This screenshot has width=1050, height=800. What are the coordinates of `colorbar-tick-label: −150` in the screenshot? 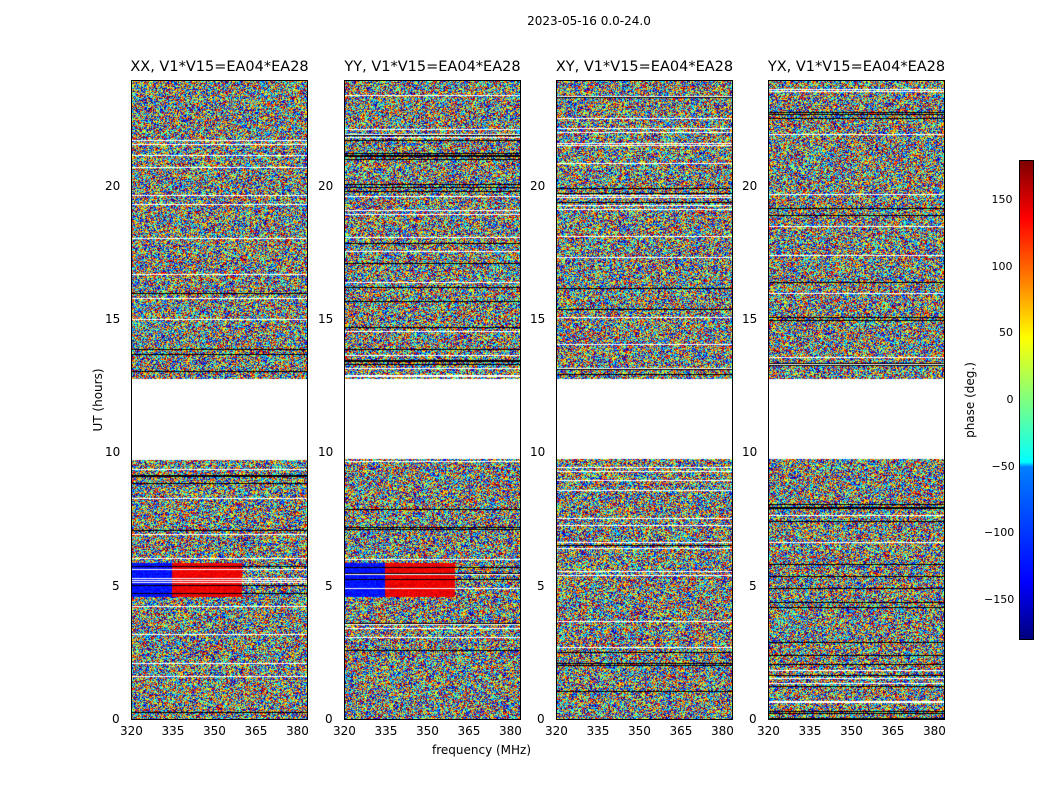 It's located at (999, 599).